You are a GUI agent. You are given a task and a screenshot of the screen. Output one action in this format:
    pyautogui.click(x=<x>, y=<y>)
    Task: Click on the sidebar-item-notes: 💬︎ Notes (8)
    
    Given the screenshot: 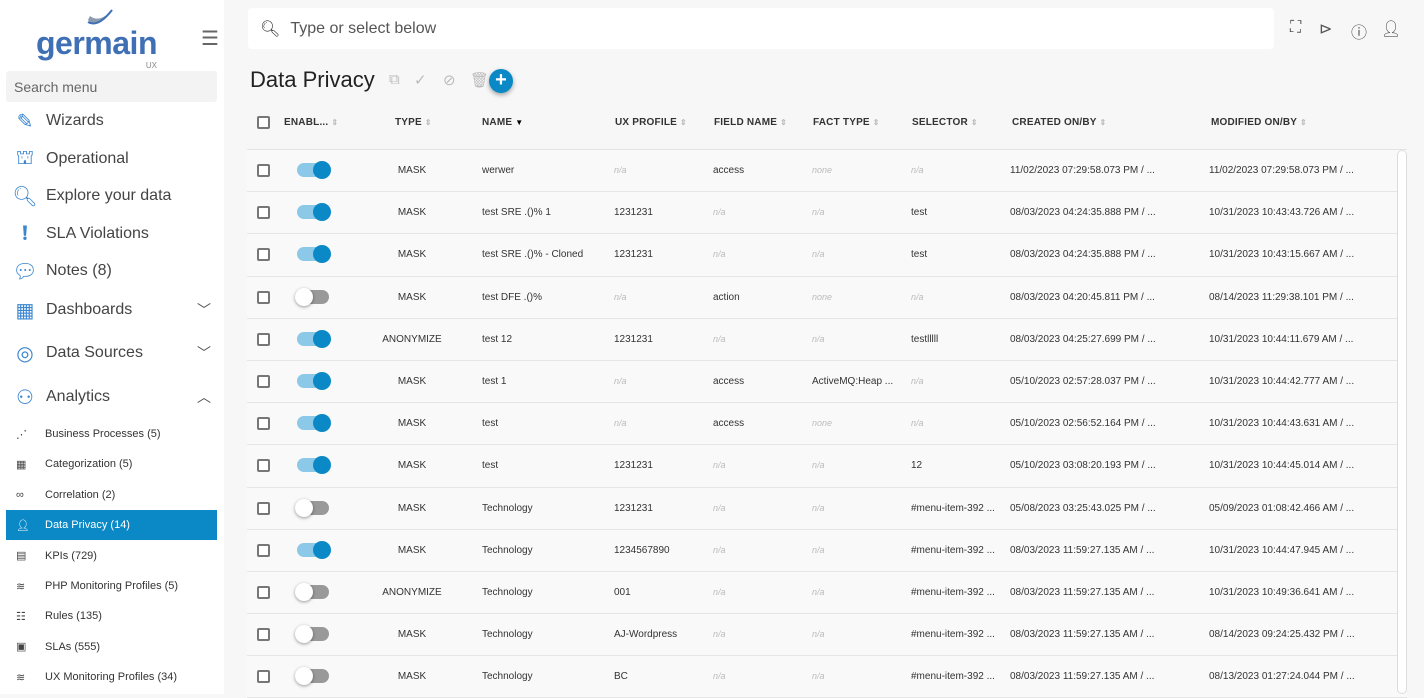 What is the action you would take?
    pyautogui.click(x=114, y=271)
    